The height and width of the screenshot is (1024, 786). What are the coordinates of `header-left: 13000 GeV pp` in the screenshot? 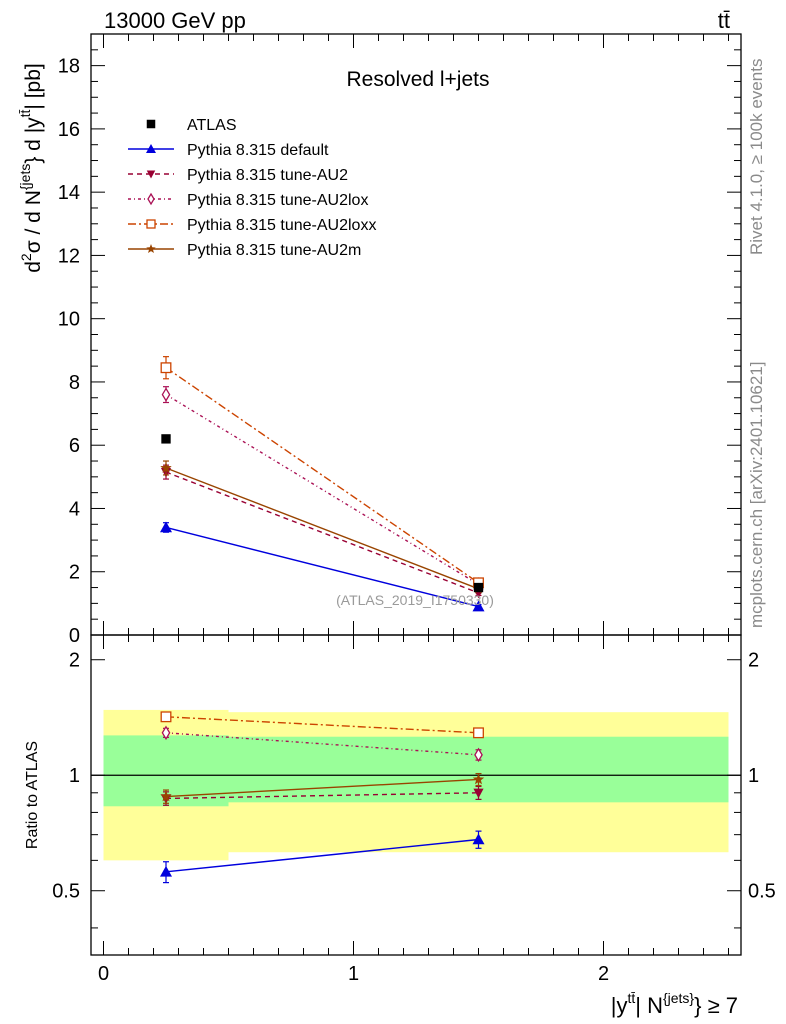 It's located at (175, 20).